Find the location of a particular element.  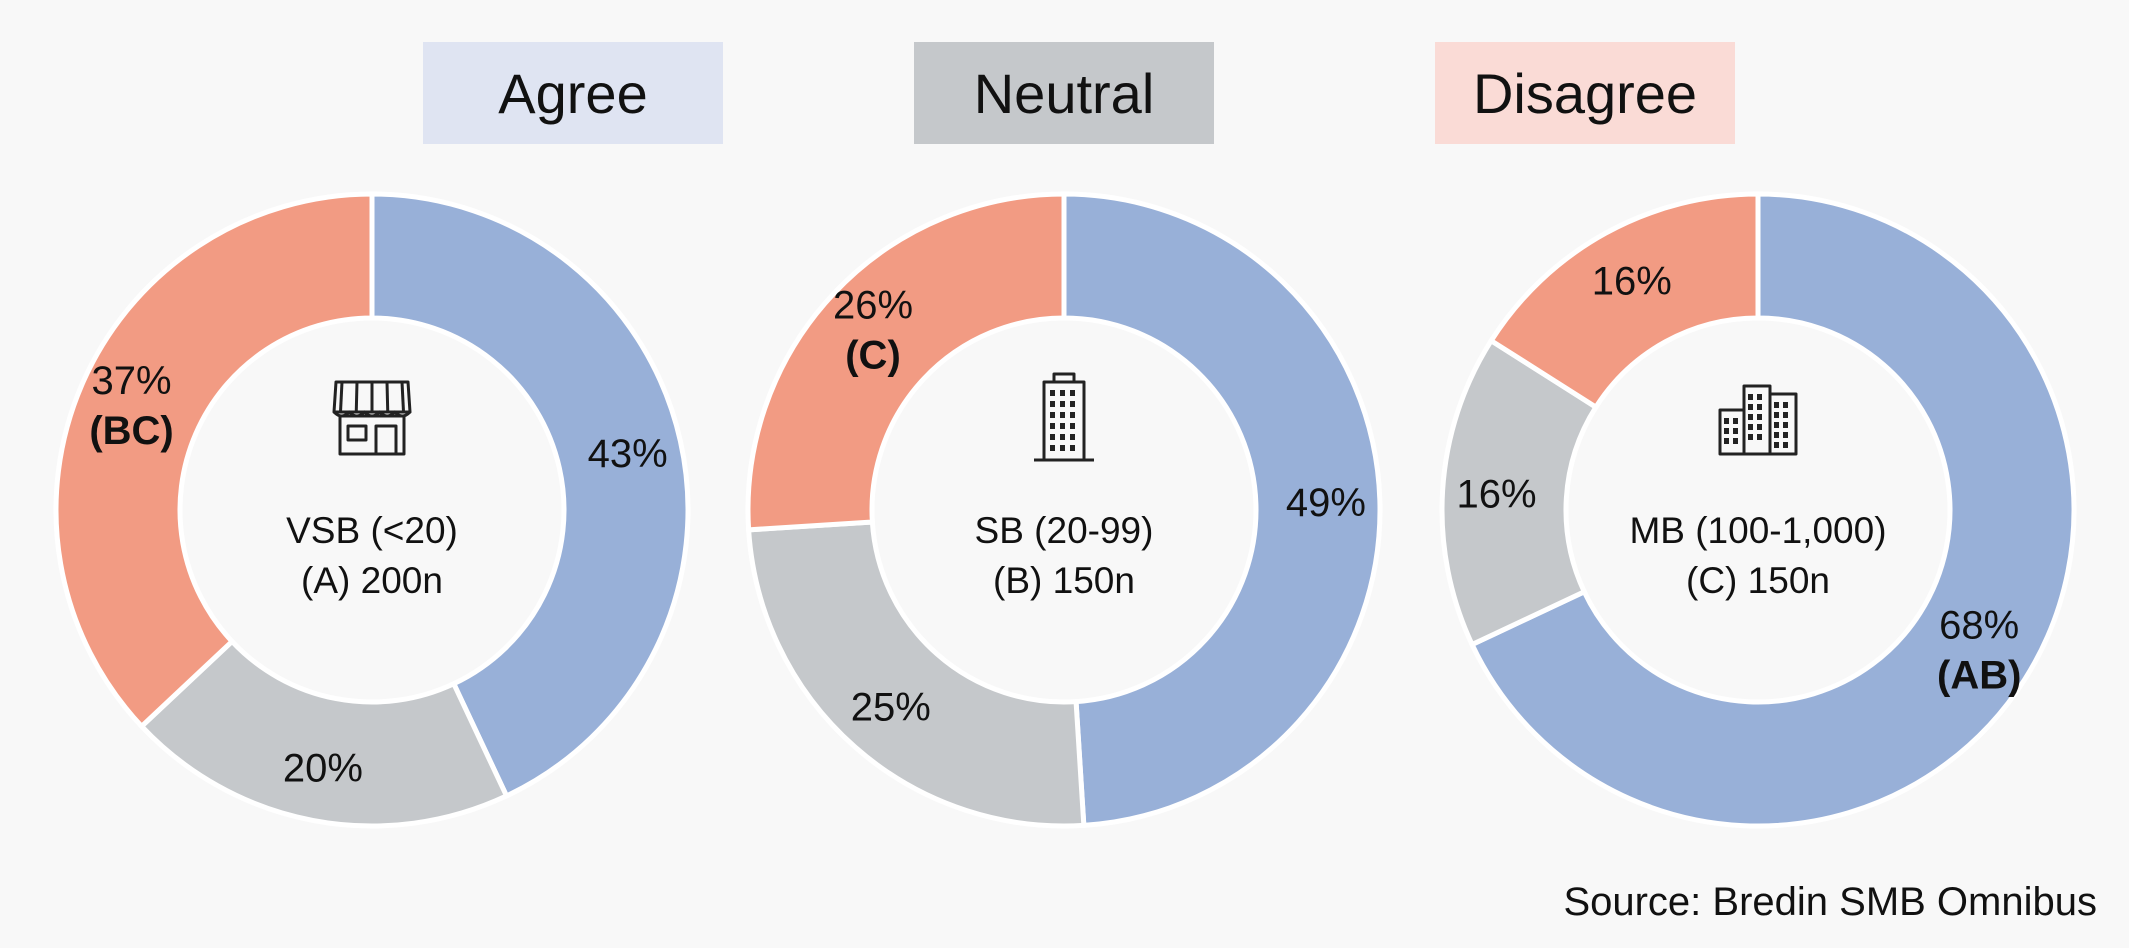

legend-disagree: Disagree is located at coordinates (1585, 93).